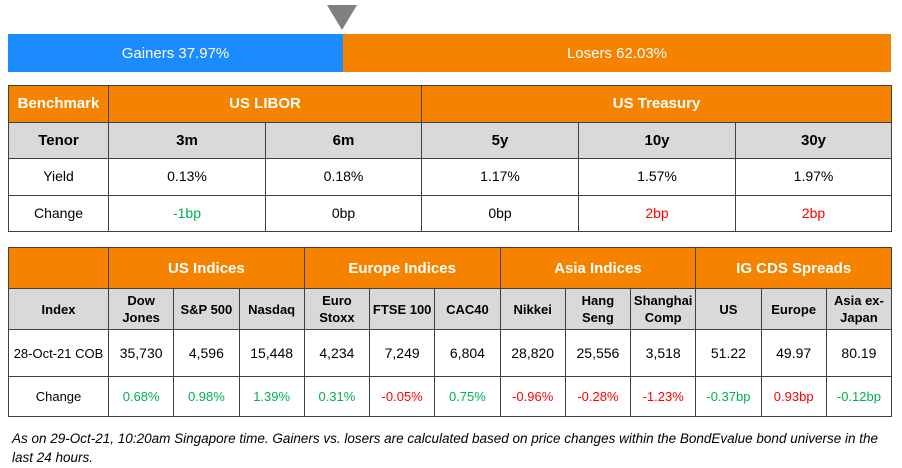  I want to click on index-value: 7,249, so click(402, 353).